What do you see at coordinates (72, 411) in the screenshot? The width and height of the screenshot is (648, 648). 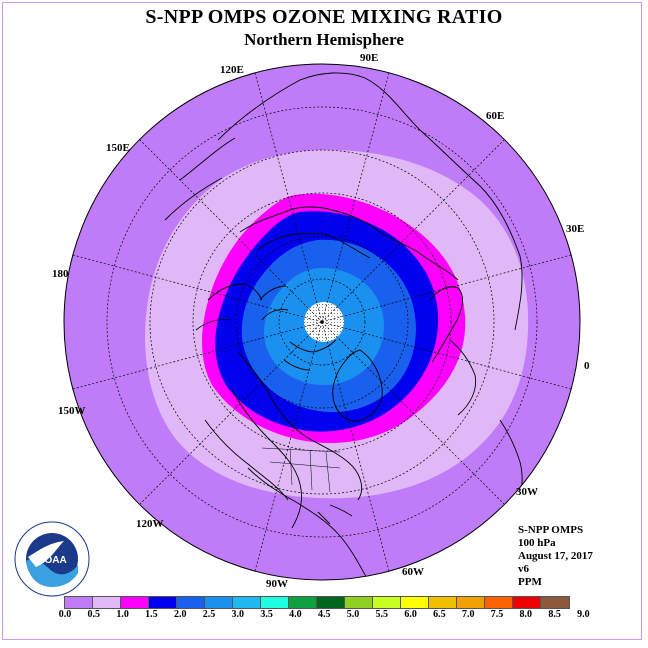 I see `lon-label-150w: 150W` at bounding box center [72, 411].